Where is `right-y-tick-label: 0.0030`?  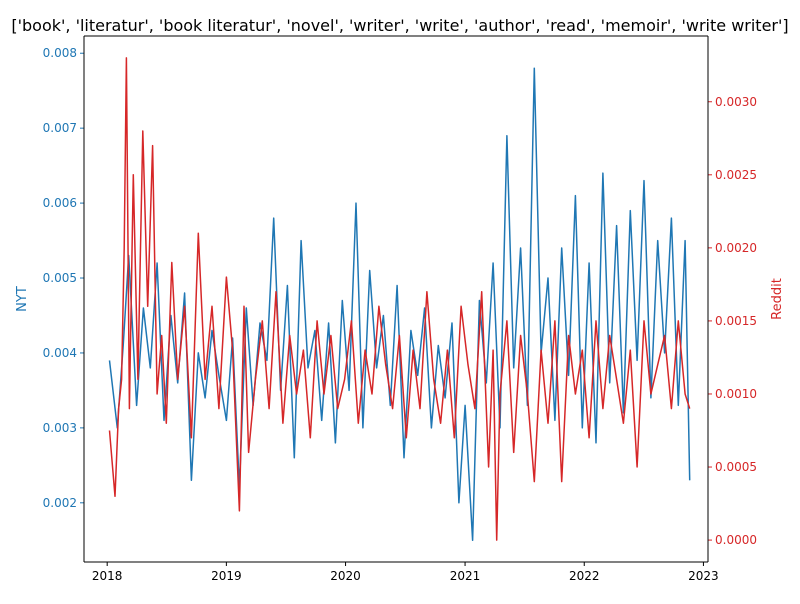
right-y-tick-label: 0.0030 is located at coordinates (736, 102).